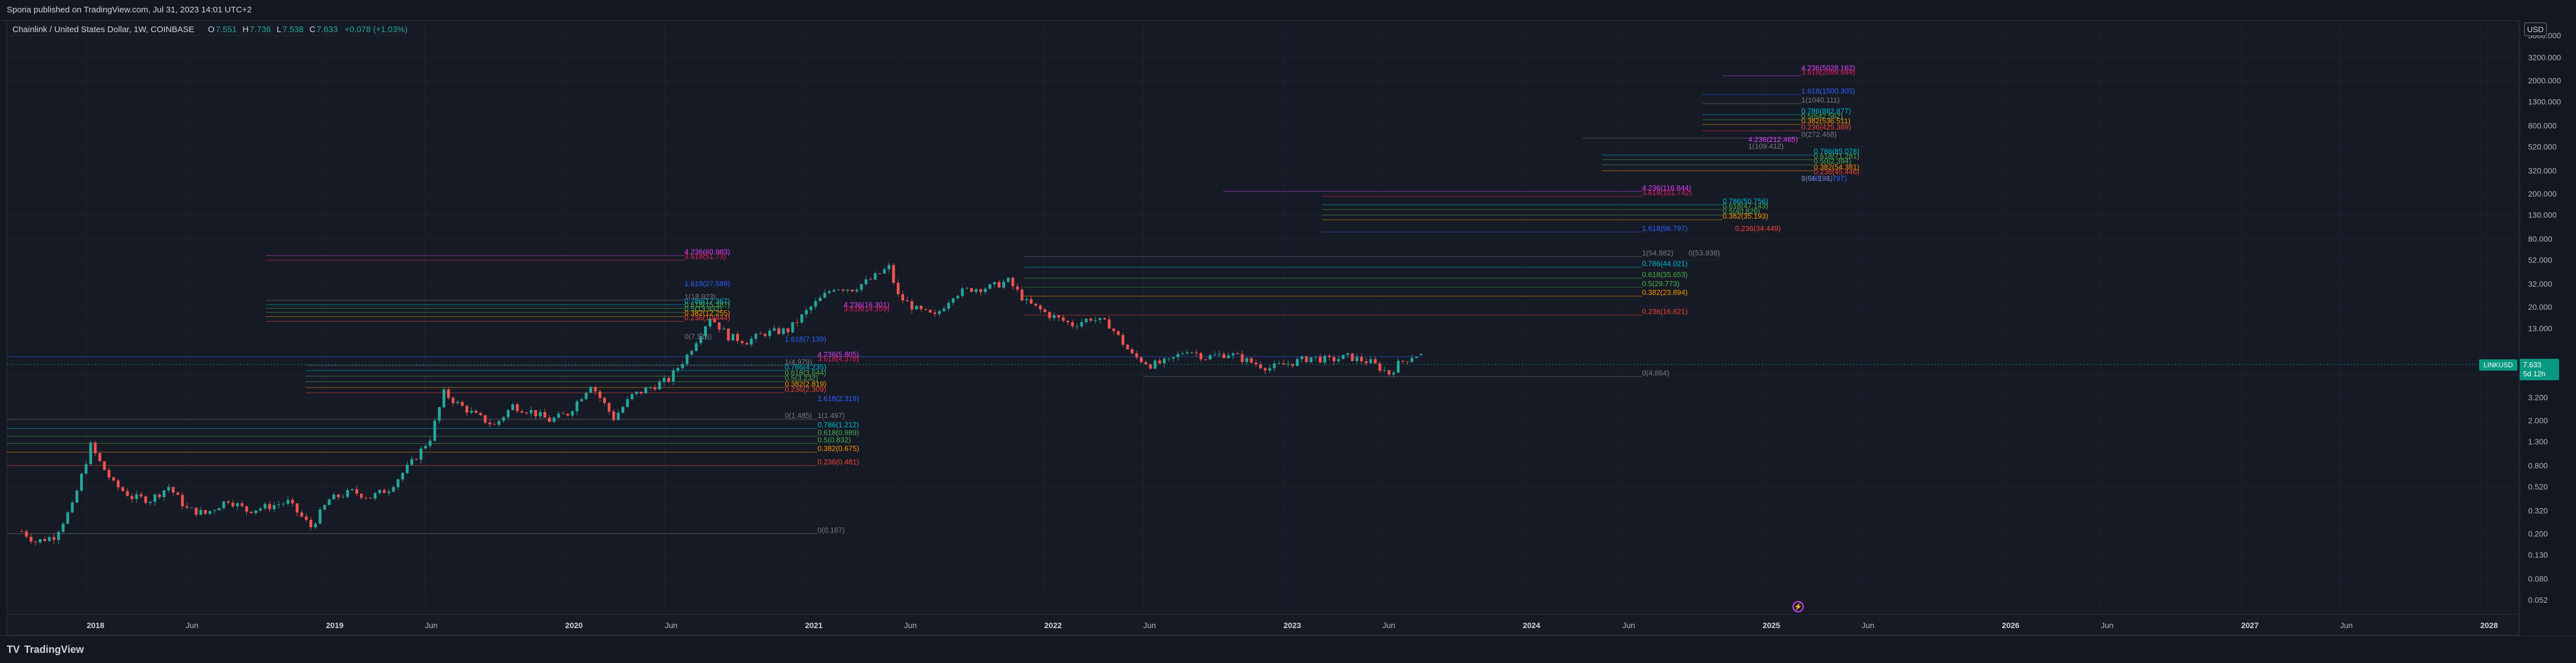  I want to click on low-key: L, so click(279, 30).